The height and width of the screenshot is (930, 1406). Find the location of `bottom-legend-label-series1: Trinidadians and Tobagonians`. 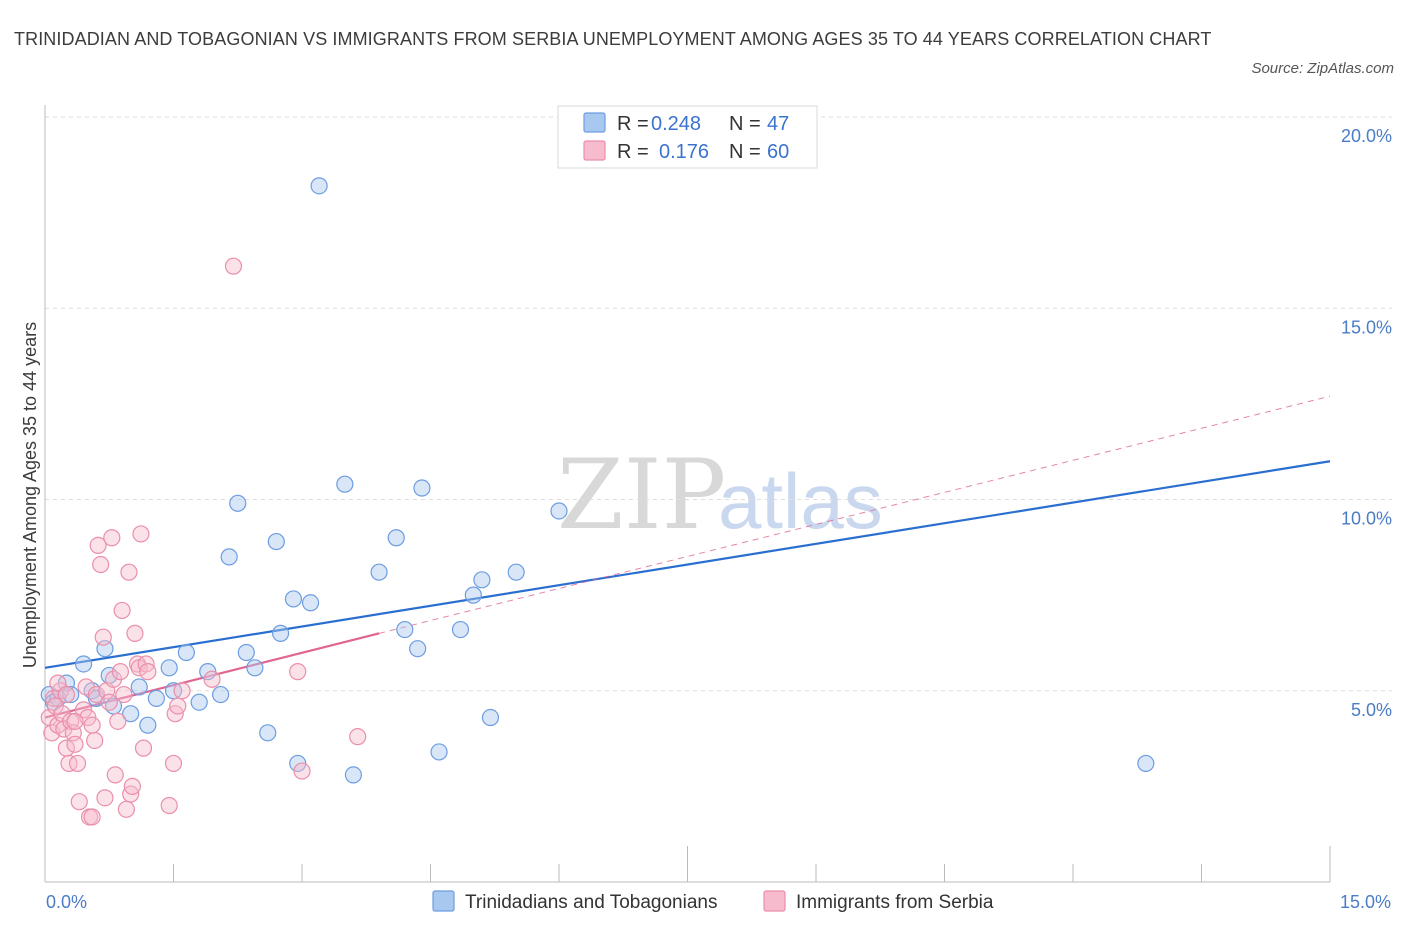

bottom-legend-label-series1: Trinidadians and Tobagonians is located at coordinates (591, 902).